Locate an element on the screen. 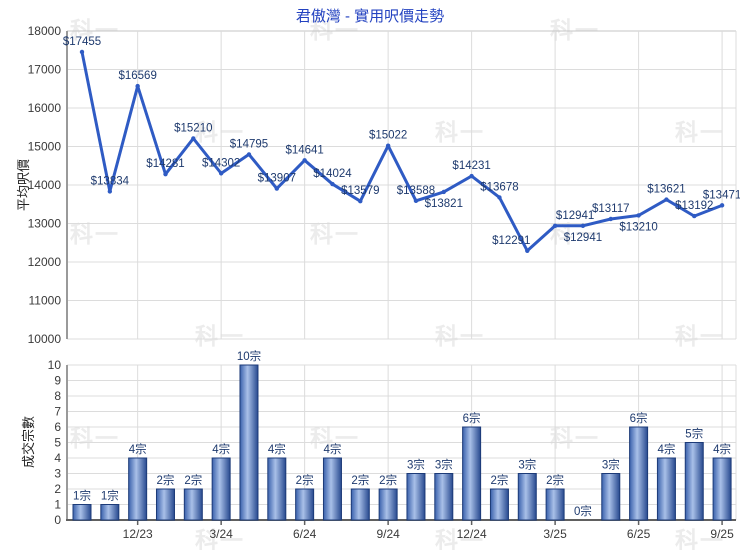 The image size is (740, 550). price-point-label: $13588 is located at coordinates (416, 191).